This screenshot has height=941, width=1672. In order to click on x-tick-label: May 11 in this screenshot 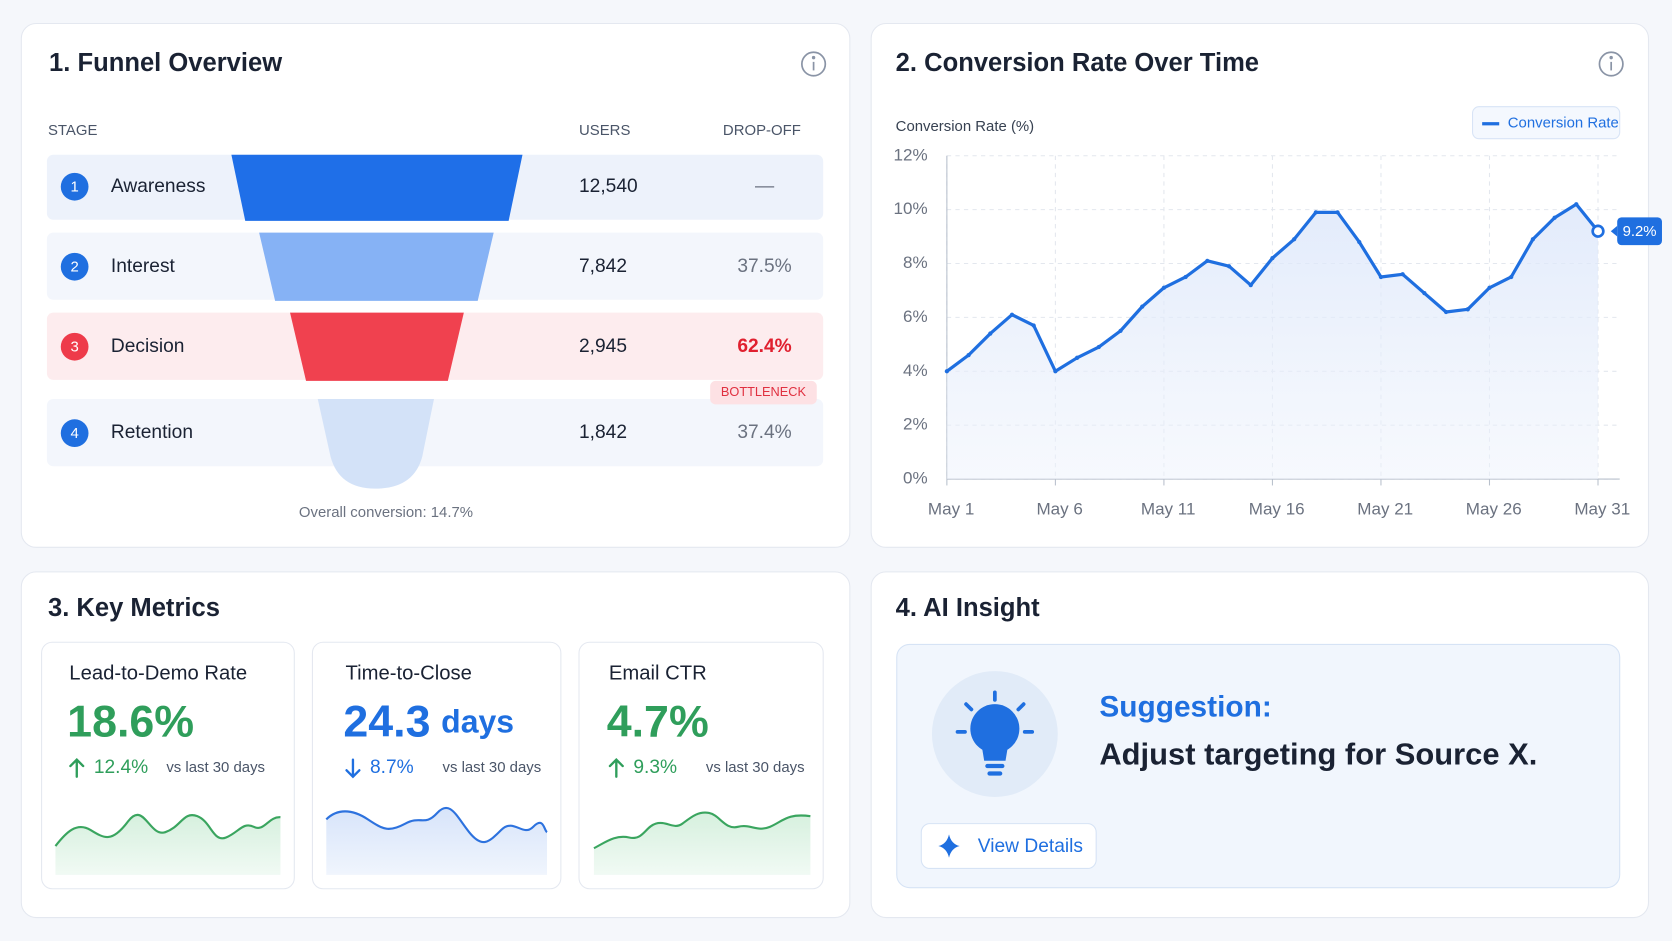, I will do `click(1168, 508)`.